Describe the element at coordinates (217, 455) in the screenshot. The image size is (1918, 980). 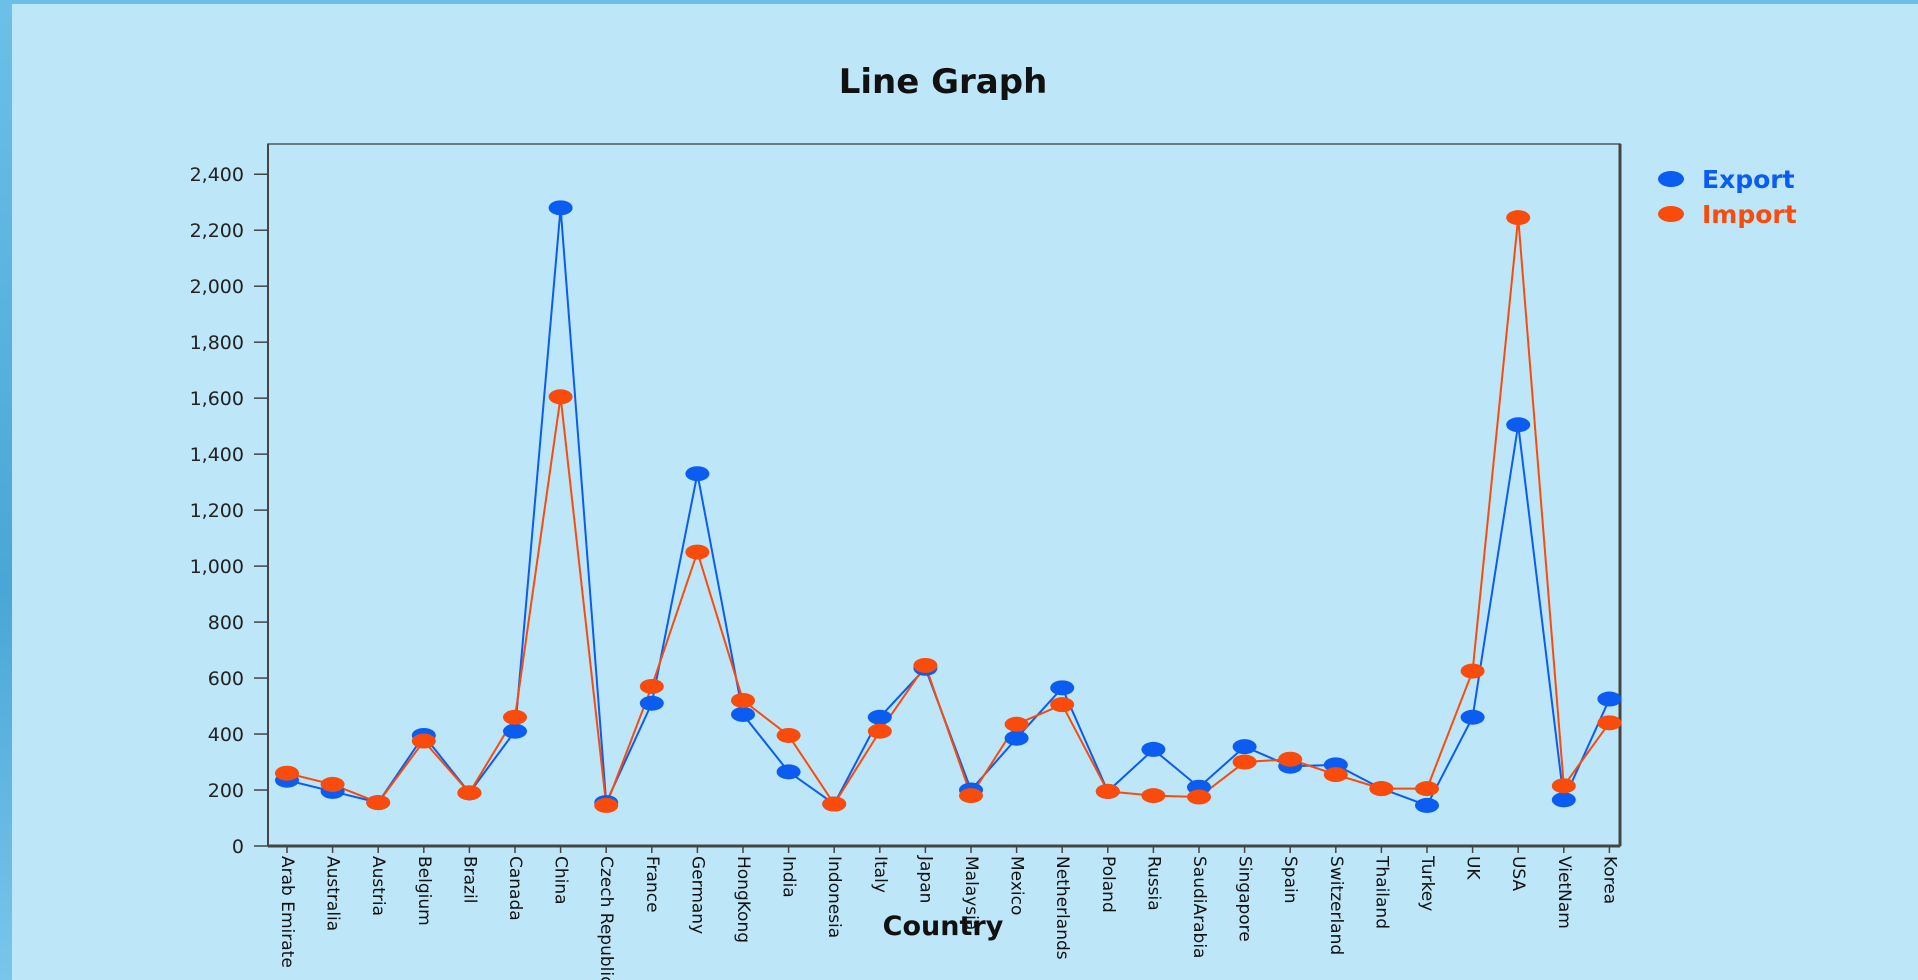
I see `y-tick-label: 1,400` at that location.